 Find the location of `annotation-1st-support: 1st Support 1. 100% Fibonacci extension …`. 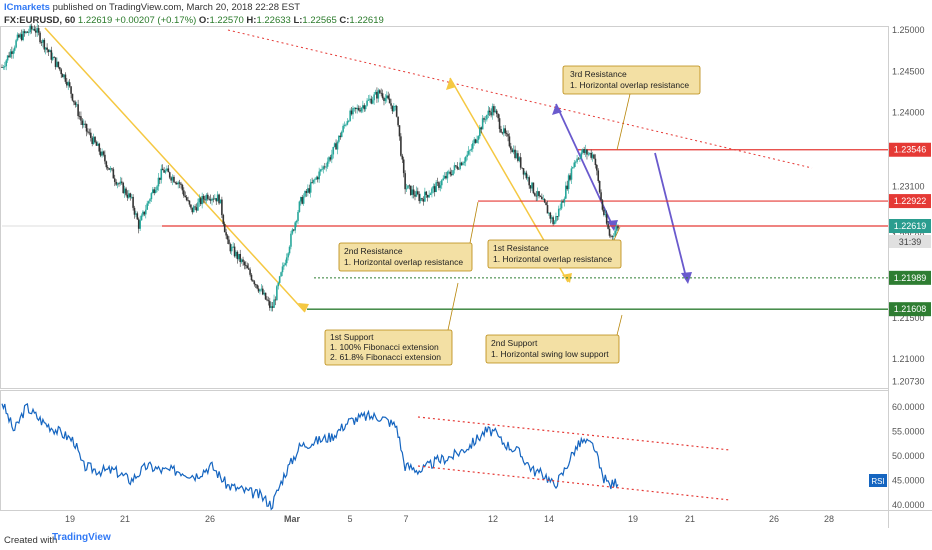

annotation-1st-support: 1st Support 1. 100% Fibonacci extension … is located at coordinates (391, 324).